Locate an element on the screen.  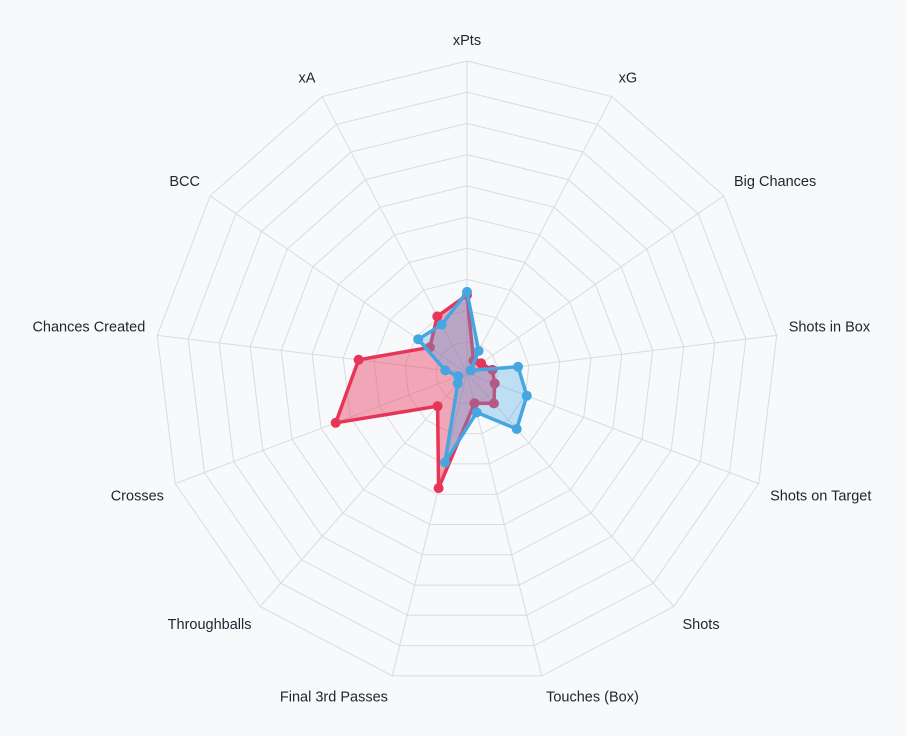
axis-label-chances-created: Chances Created is located at coordinates (88, 328).